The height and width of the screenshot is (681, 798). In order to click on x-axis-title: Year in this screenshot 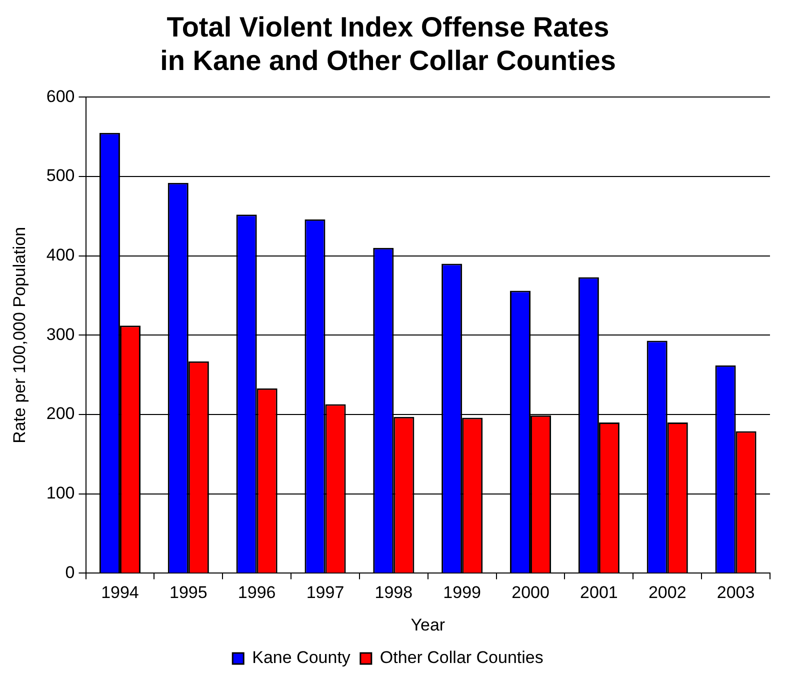, I will do `click(428, 624)`.